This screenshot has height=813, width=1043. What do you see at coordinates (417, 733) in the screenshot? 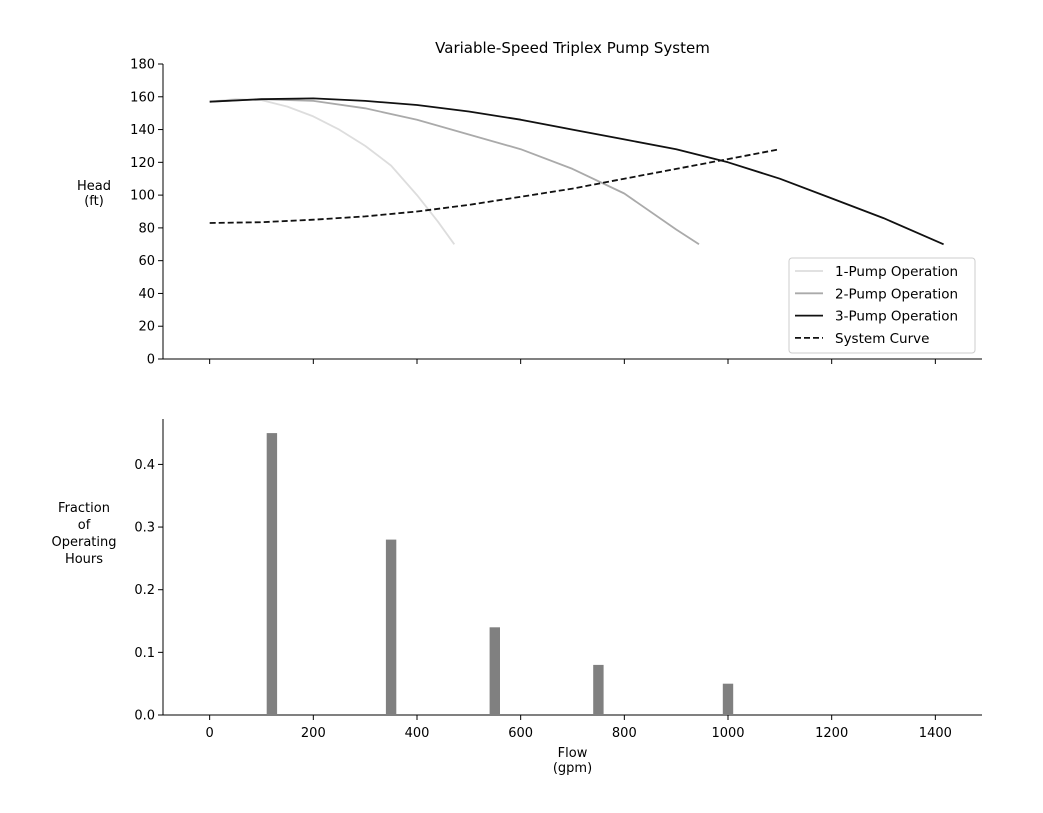
I see `bottom-x-tick-label: 400` at bounding box center [417, 733].